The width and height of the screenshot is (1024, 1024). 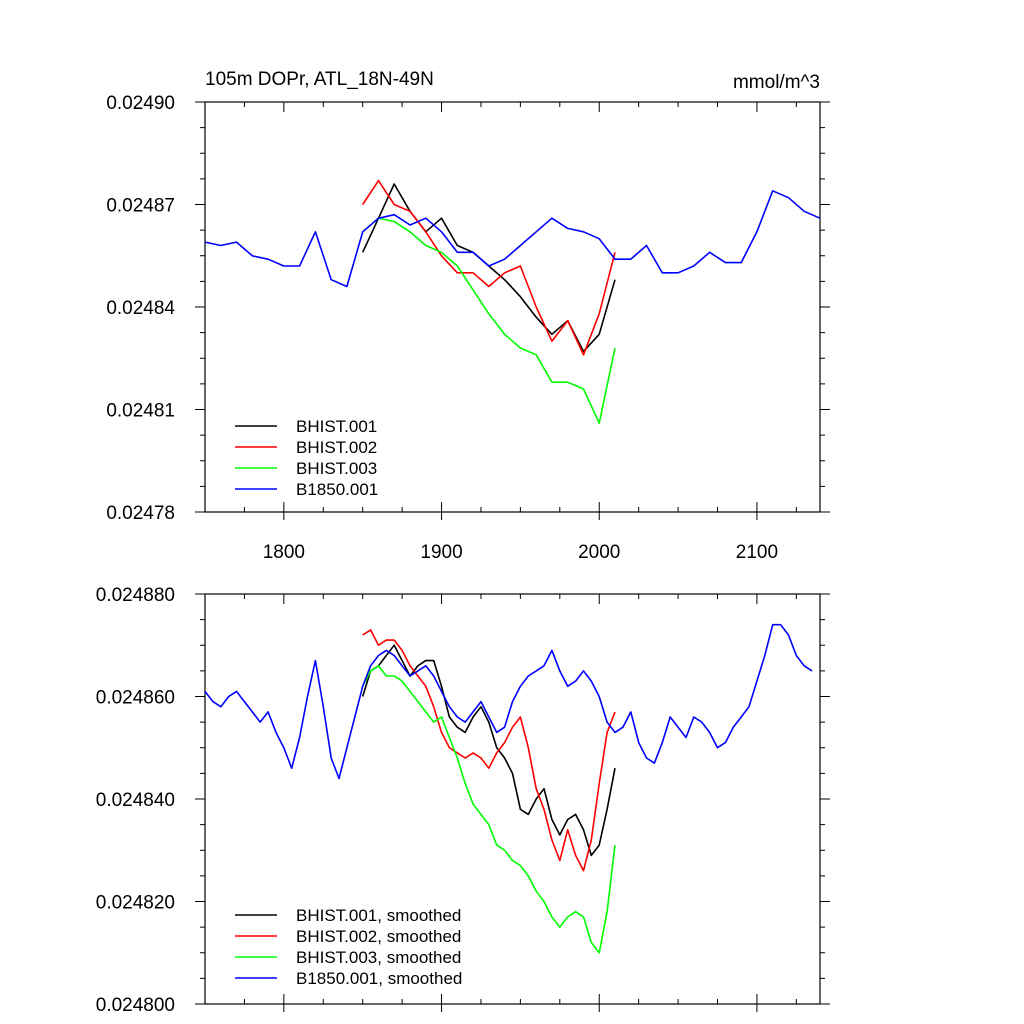 I want to click on y-tick-label: 0.024820, so click(x=135, y=903).